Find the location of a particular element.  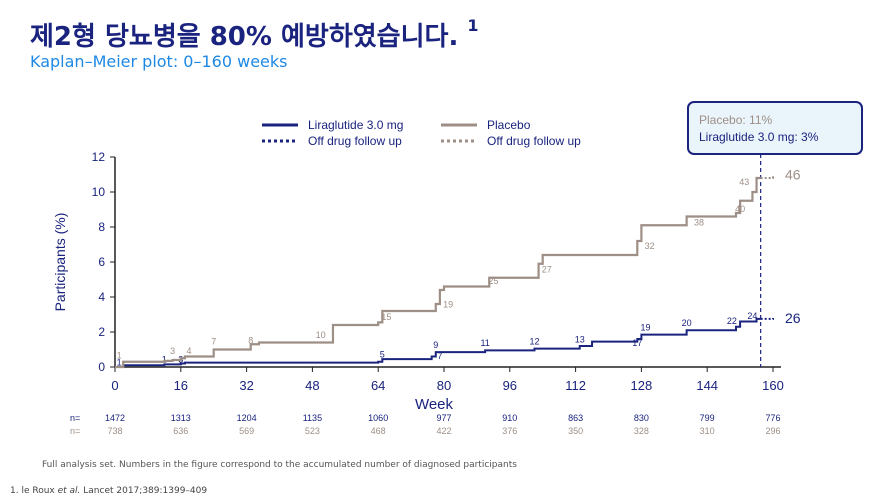

at-risk-liraglutide: 776 is located at coordinates (772, 418).